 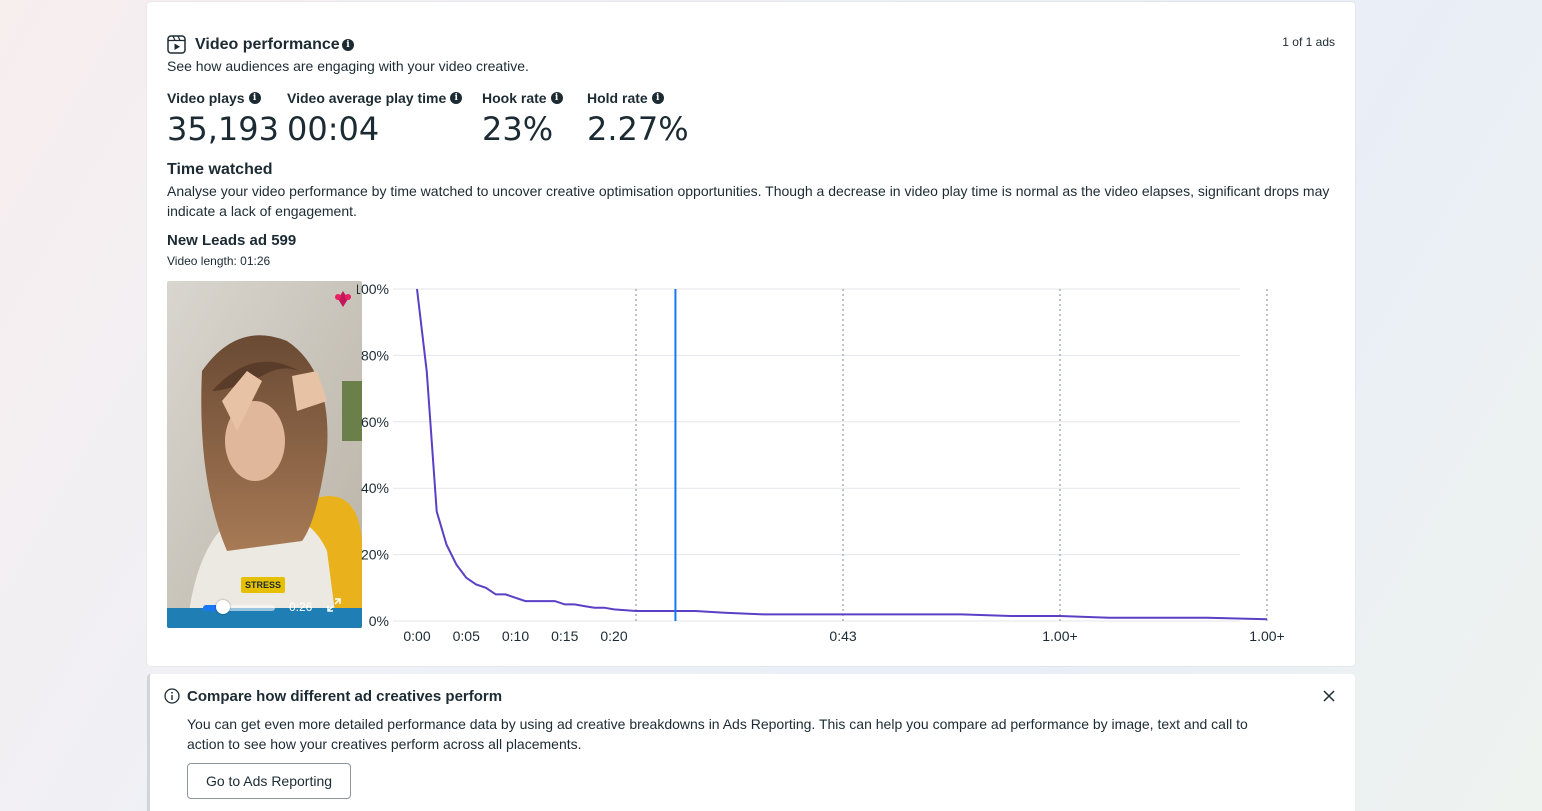 I want to click on video-length: Video length: 01:26, so click(x=219, y=261).